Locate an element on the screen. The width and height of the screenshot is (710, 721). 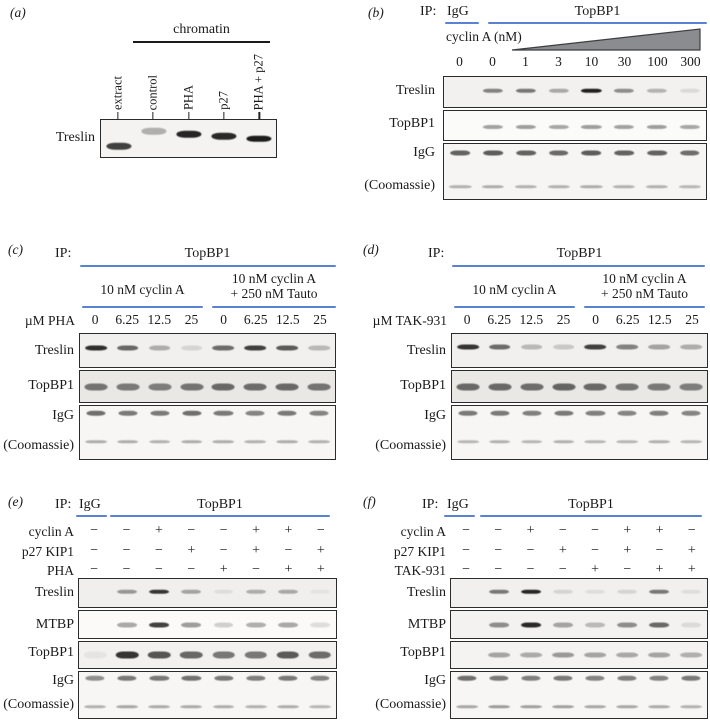
panel-f-bands-mtbp is located at coordinates (579, 624).